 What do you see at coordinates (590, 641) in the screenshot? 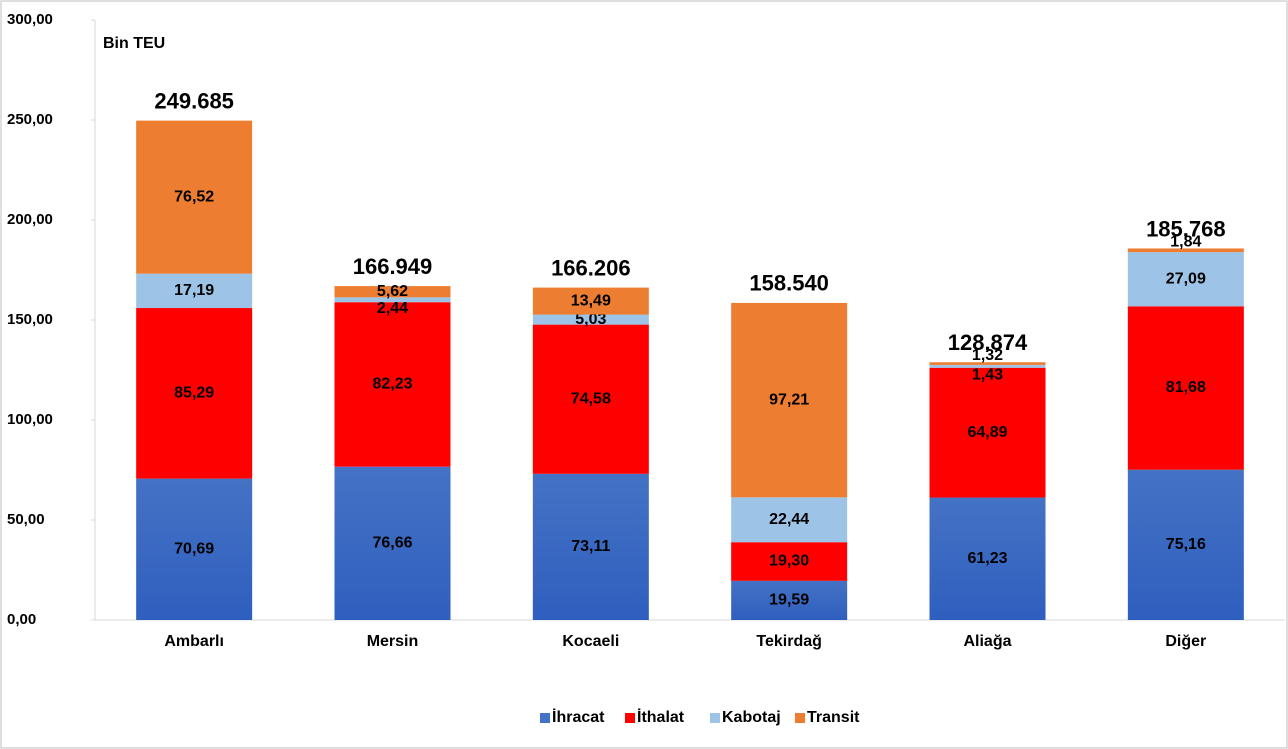
I see `x-tick-label: Kocaeli` at bounding box center [590, 641].